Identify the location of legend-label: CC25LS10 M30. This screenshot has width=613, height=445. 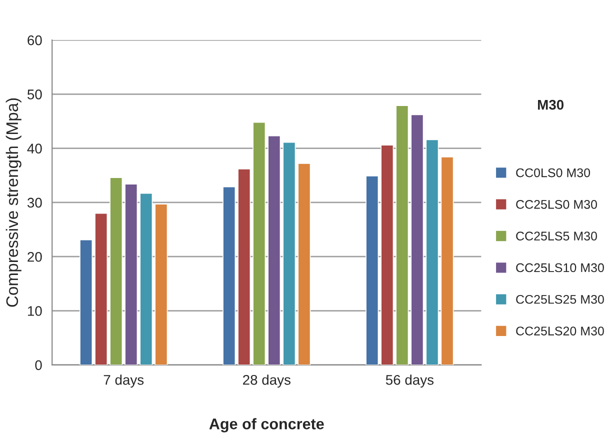
(560, 267).